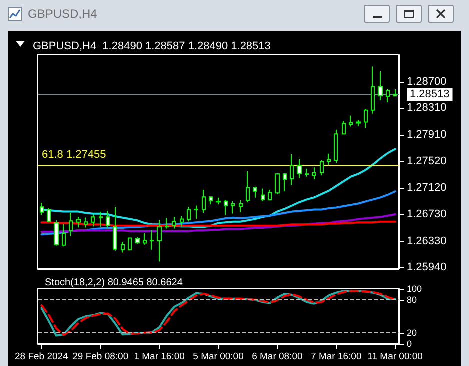  I want to click on y-tick-label: 1.27910, so click(427, 135).